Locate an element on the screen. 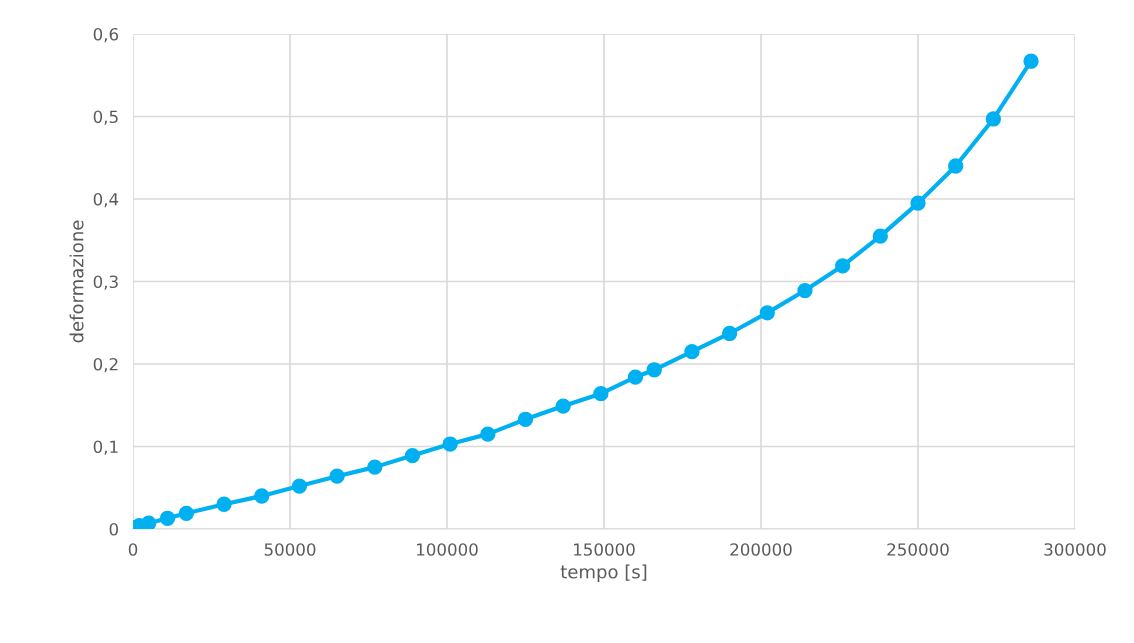  x-axis-title: tempo [s] is located at coordinates (603, 573).